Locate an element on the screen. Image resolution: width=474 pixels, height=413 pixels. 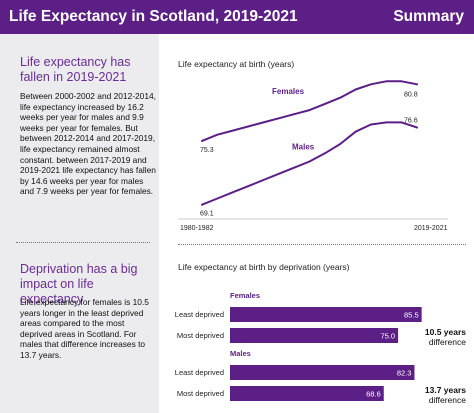
summary-label: Summary is located at coordinates (428, 16).